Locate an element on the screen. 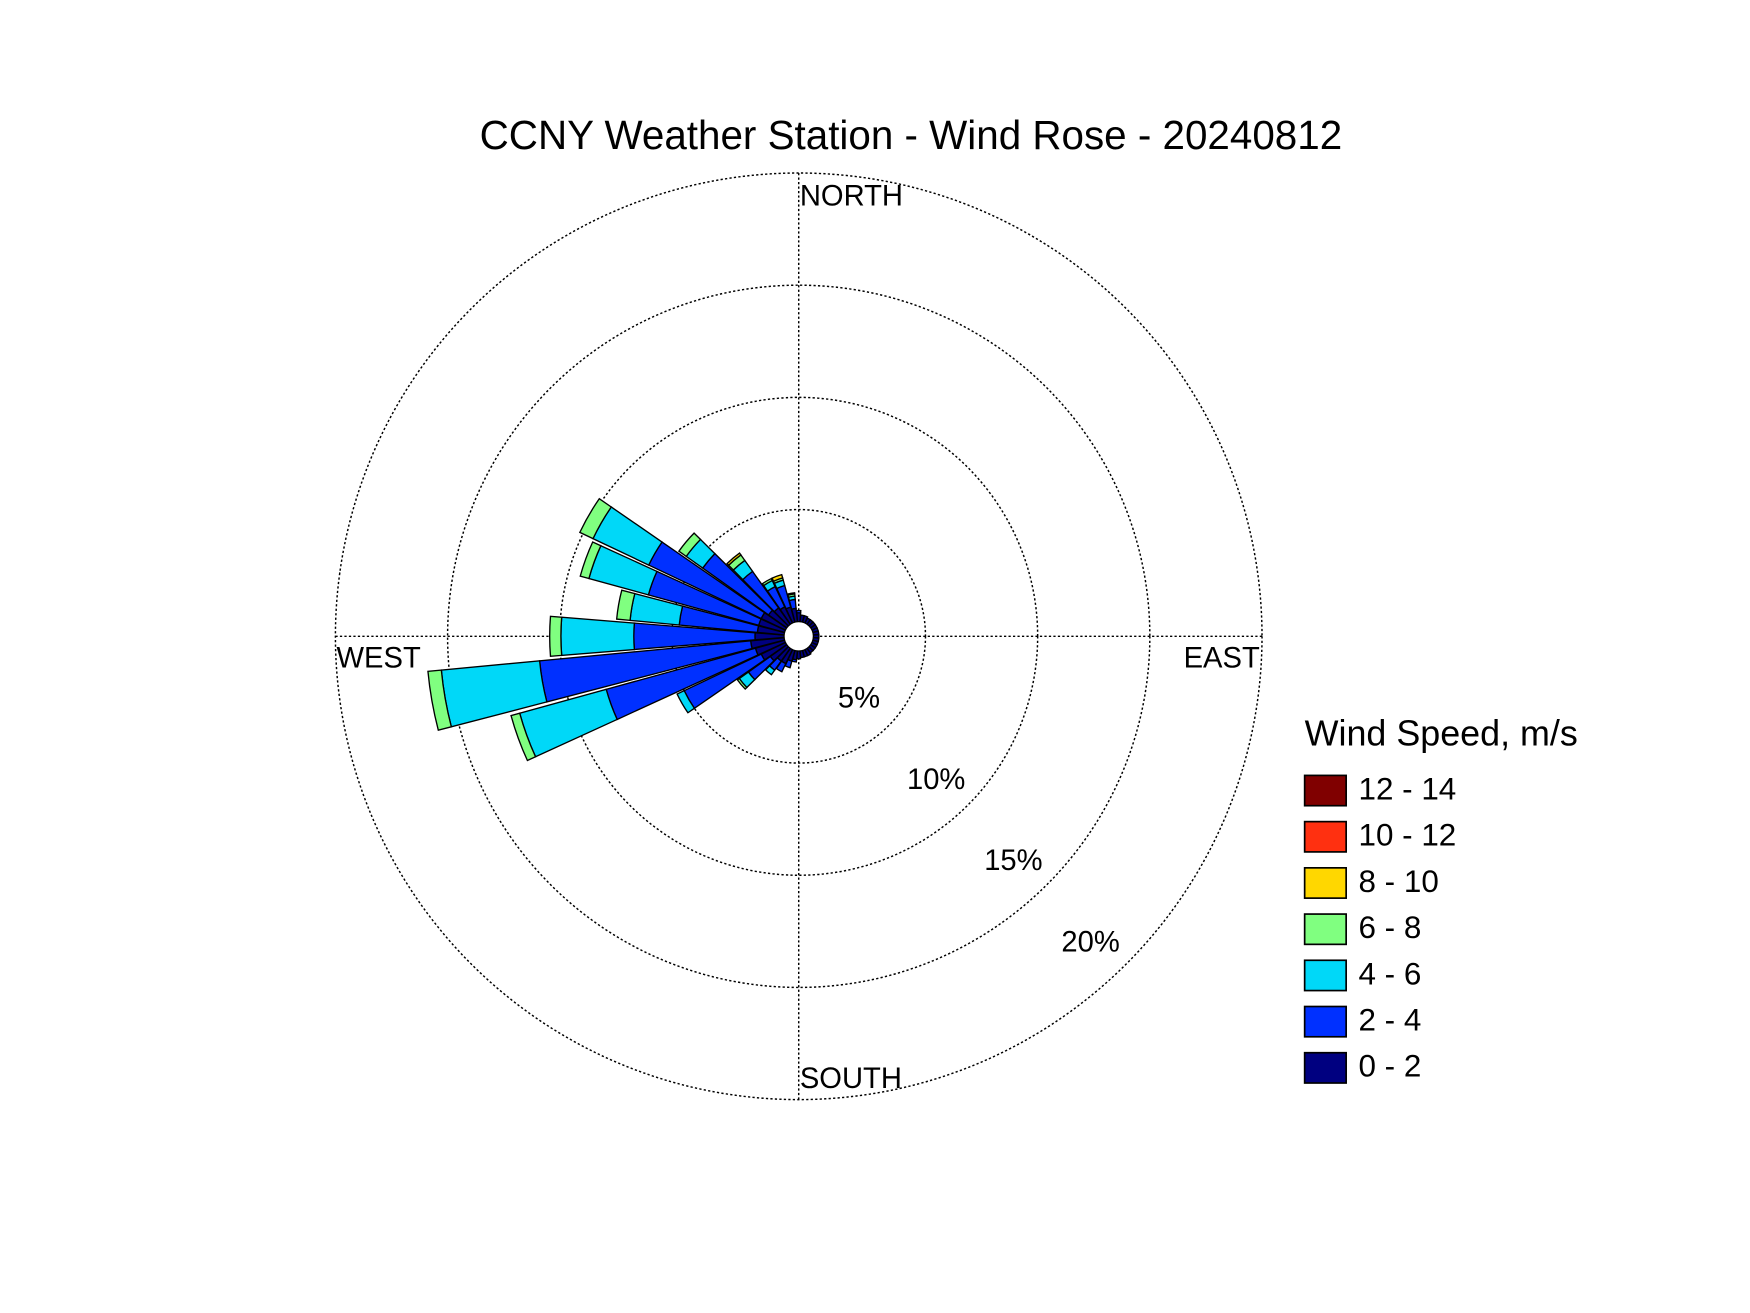 Image resolution: width=1750 pixels, height=1313 pixels. direction-label: EAST is located at coordinates (1222, 659).